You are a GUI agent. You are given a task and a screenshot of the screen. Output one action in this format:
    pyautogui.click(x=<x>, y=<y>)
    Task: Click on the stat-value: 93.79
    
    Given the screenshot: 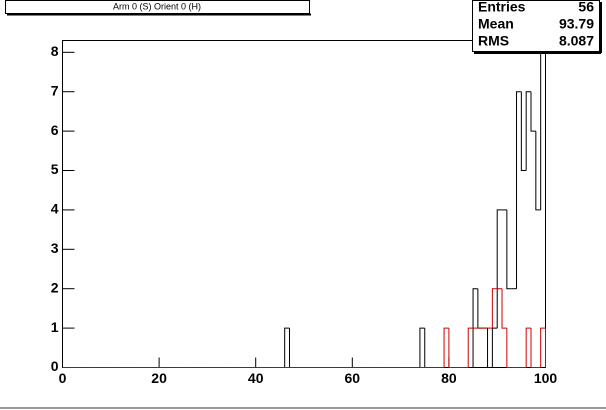 What is the action you would take?
    pyautogui.click(x=576, y=24)
    